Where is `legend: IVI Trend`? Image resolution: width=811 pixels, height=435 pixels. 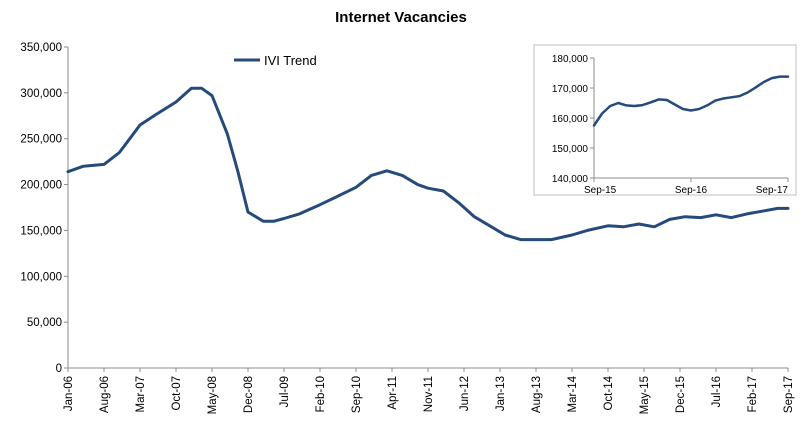
legend: IVI Trend is located at coordinates (275, 60).